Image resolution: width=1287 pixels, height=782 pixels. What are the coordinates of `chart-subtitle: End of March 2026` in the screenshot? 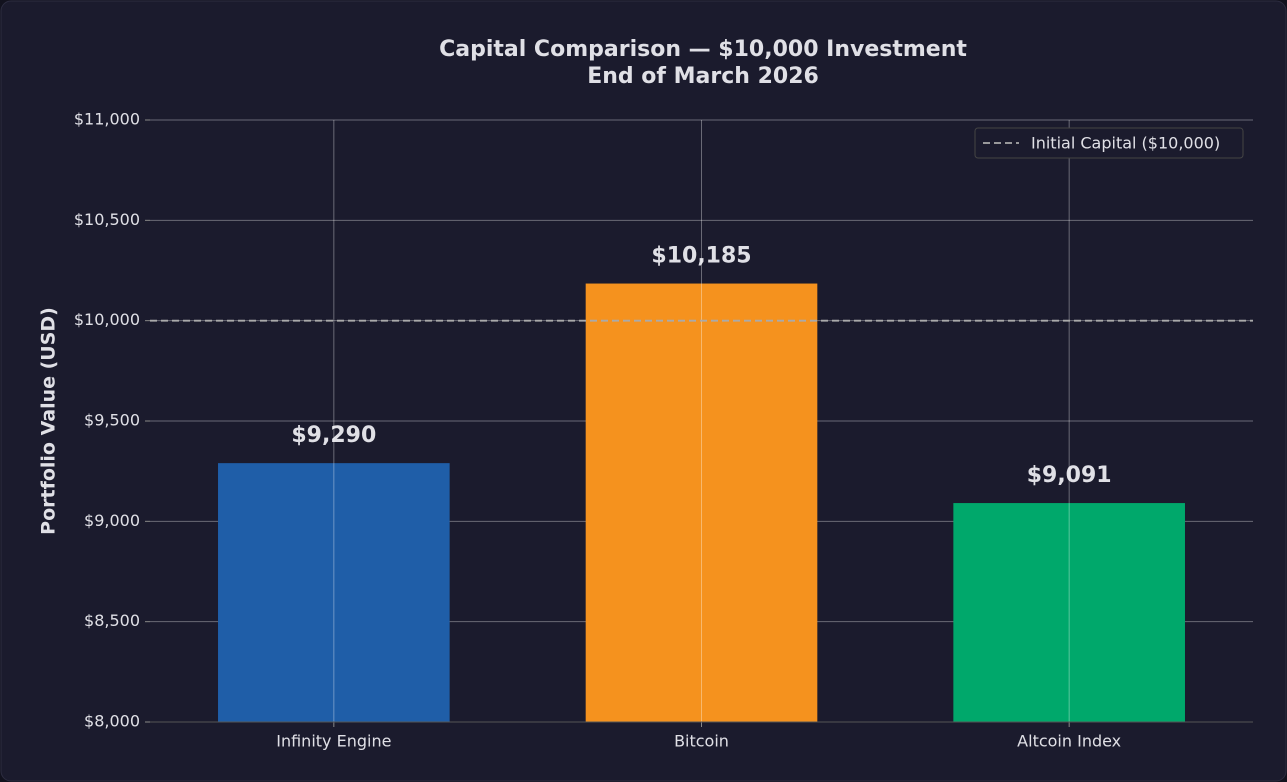 It's located at (703, 76).